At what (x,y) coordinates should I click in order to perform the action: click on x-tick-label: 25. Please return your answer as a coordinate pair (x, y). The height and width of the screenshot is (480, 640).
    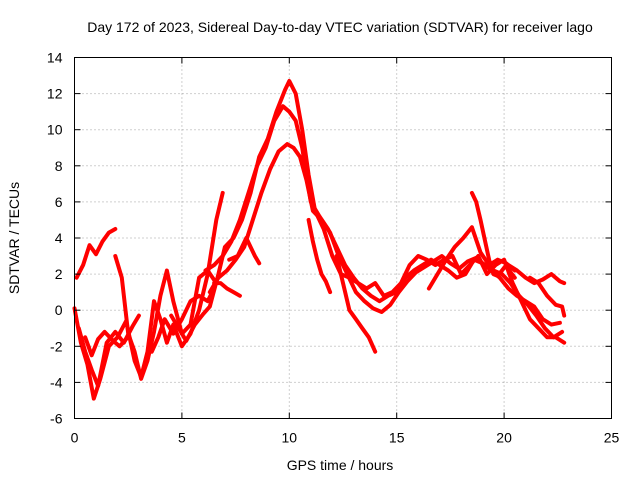
    Looking at the image, I should click on (612, 438).